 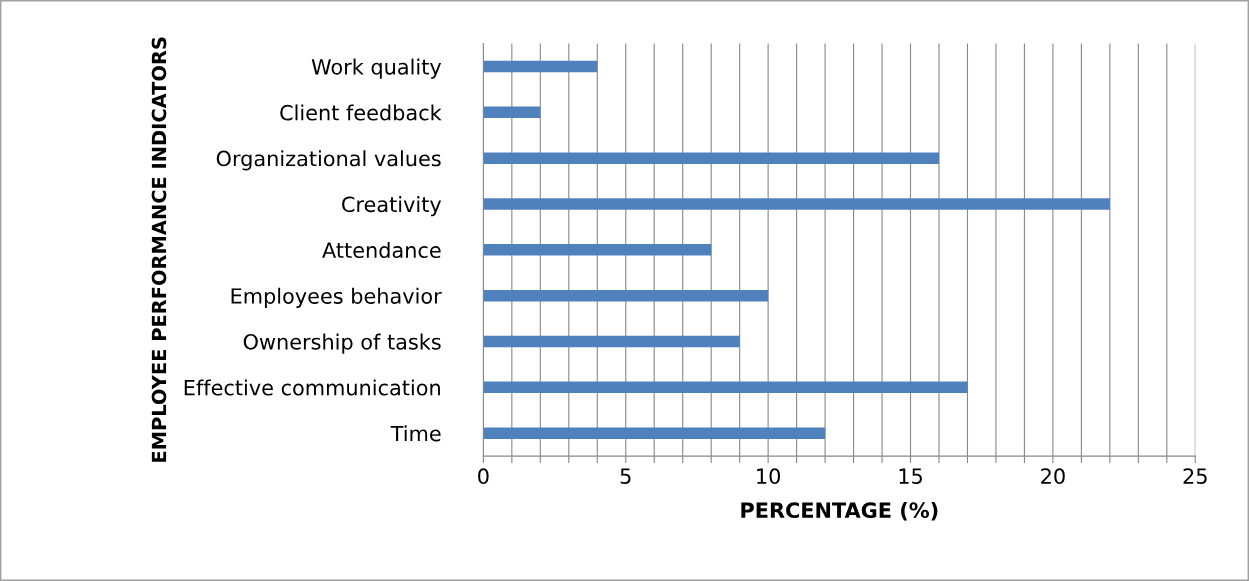 What do you see at coordinates (328, 160) in the screenshot?
I see `y-tick-label: Organizational values` at bounding box center [328, 160].